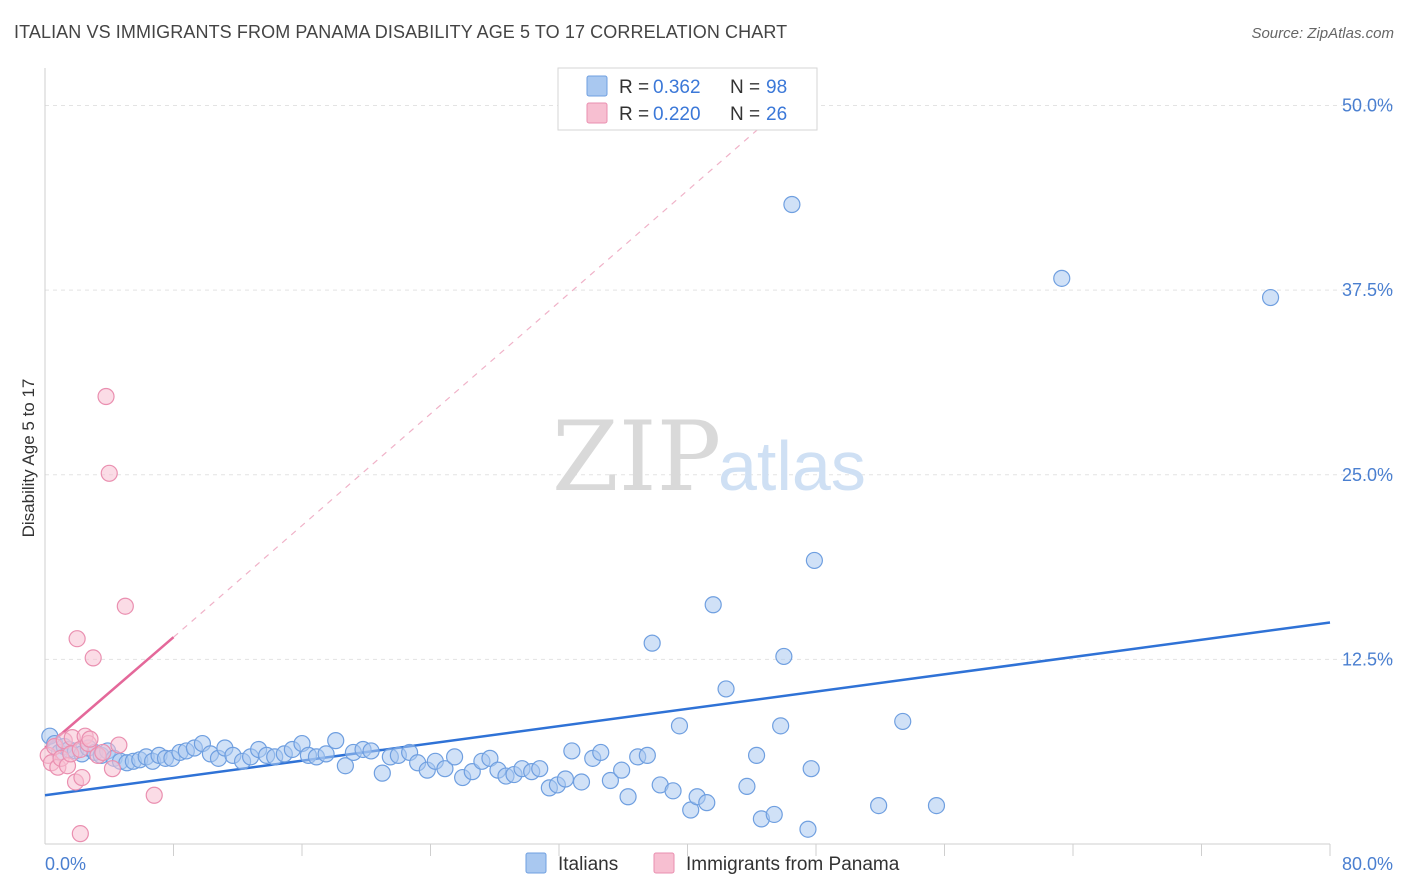 The width and height of the screenshot is (1406, 892). Describe the element at coordinates (664, 863) in the screenshot. I see `bottom-legend-swatch-panama` at that location.